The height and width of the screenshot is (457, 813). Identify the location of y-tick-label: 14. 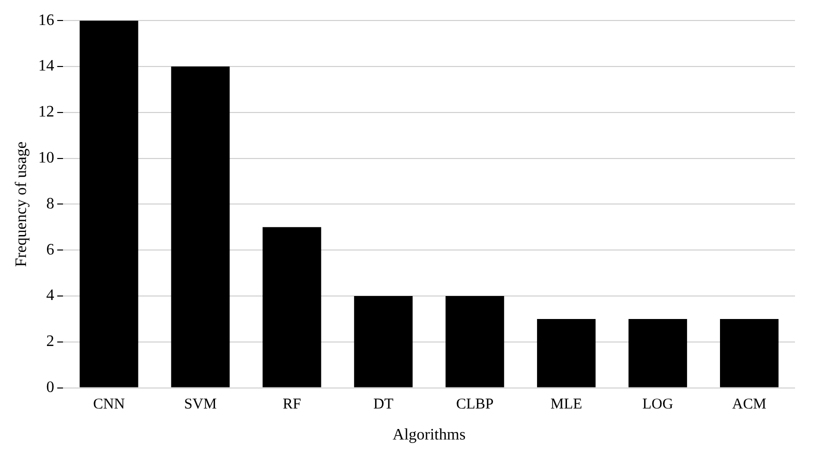
(46, 66).